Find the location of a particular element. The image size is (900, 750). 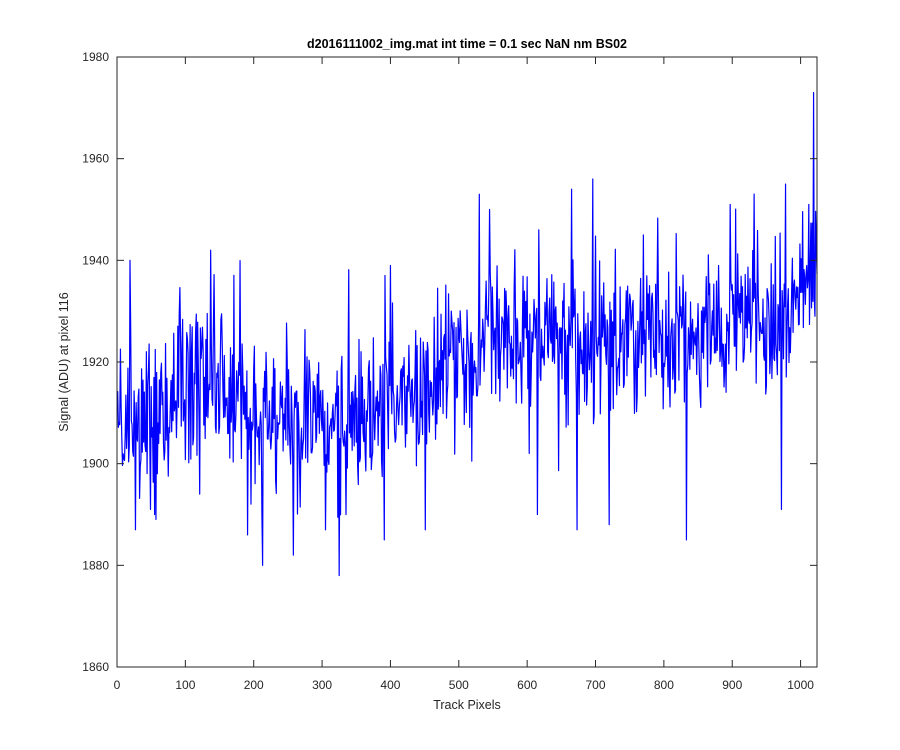

y-tick-label: 1940 is located at coordinates (95, 260).